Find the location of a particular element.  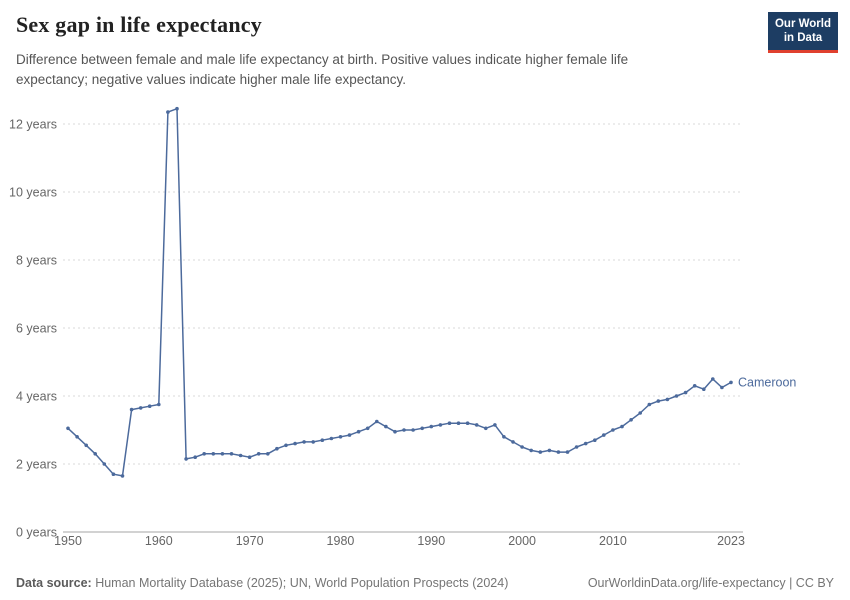

series-label: Cameroon is located at coordinates (767, 382).